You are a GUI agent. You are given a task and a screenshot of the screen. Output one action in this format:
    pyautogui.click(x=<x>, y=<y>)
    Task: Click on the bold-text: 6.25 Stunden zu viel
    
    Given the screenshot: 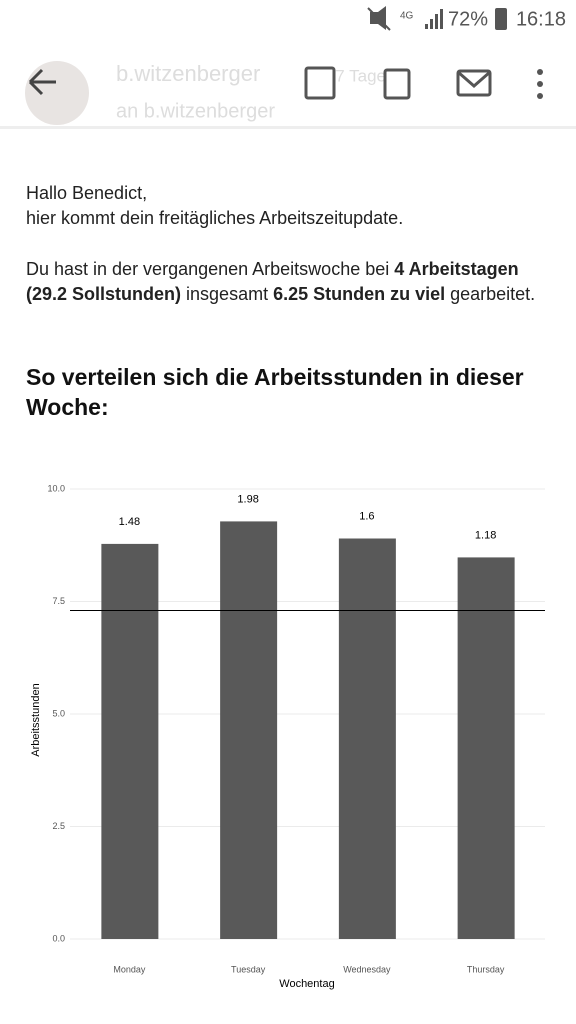 What is the action you would take?
    pyautogui.click(x=359, y=294)
    